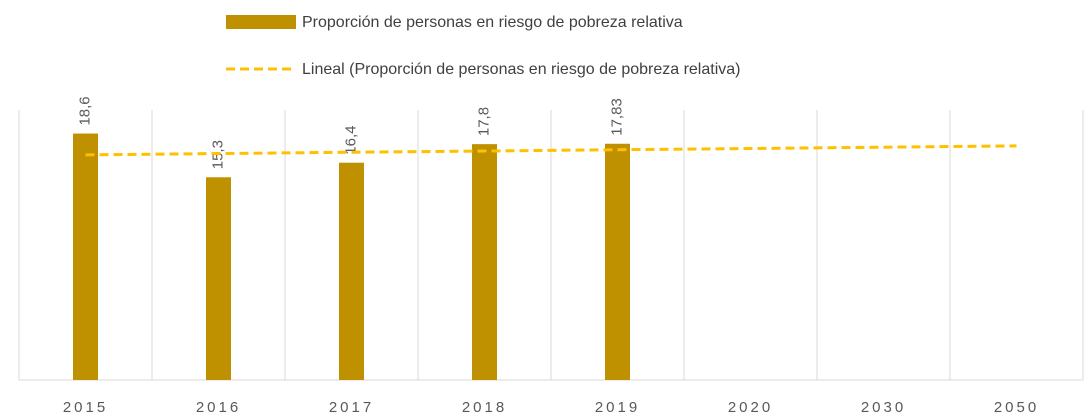 The image size is (1084, 419). What do you see at coordinates (750, 407) in the screenshot?
I see `x-tick-label: 2020` at bounding box center [750, 407].